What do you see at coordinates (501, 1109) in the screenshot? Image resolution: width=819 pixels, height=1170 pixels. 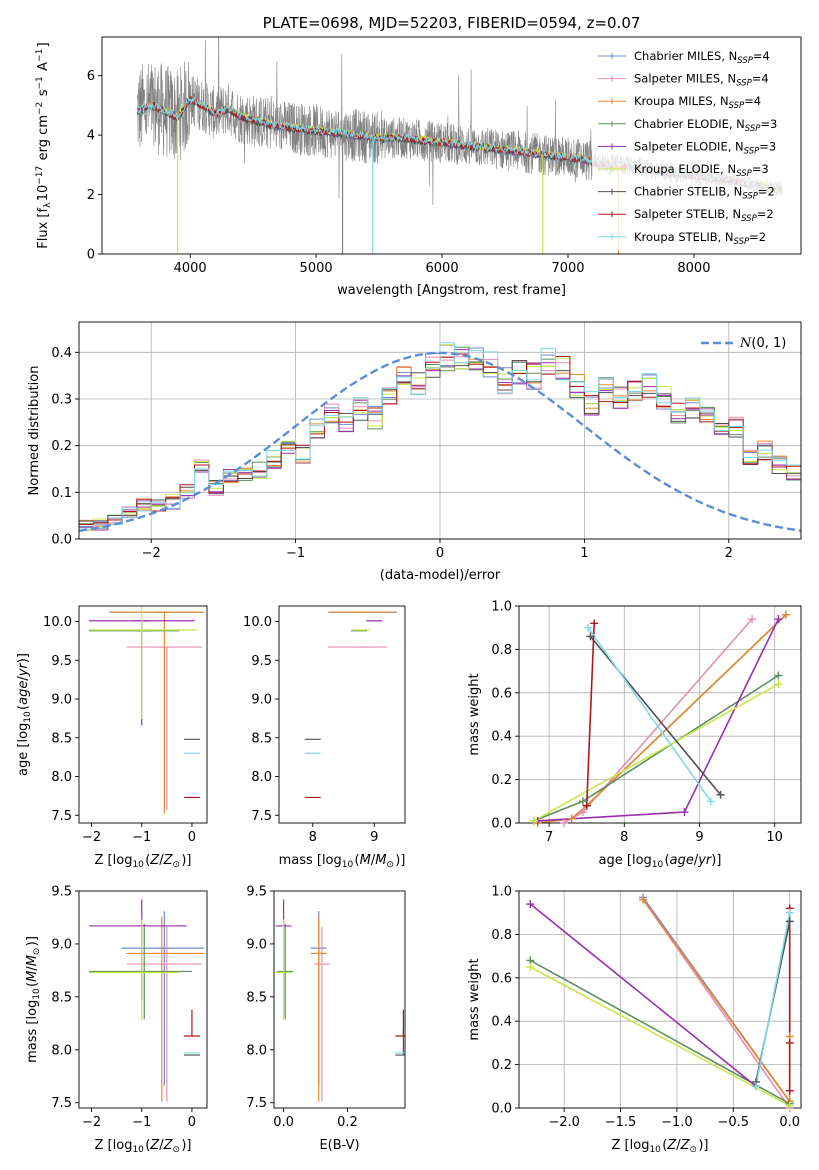 I see `y-tick-label: 0.0` at bounding box center [501, 1109].